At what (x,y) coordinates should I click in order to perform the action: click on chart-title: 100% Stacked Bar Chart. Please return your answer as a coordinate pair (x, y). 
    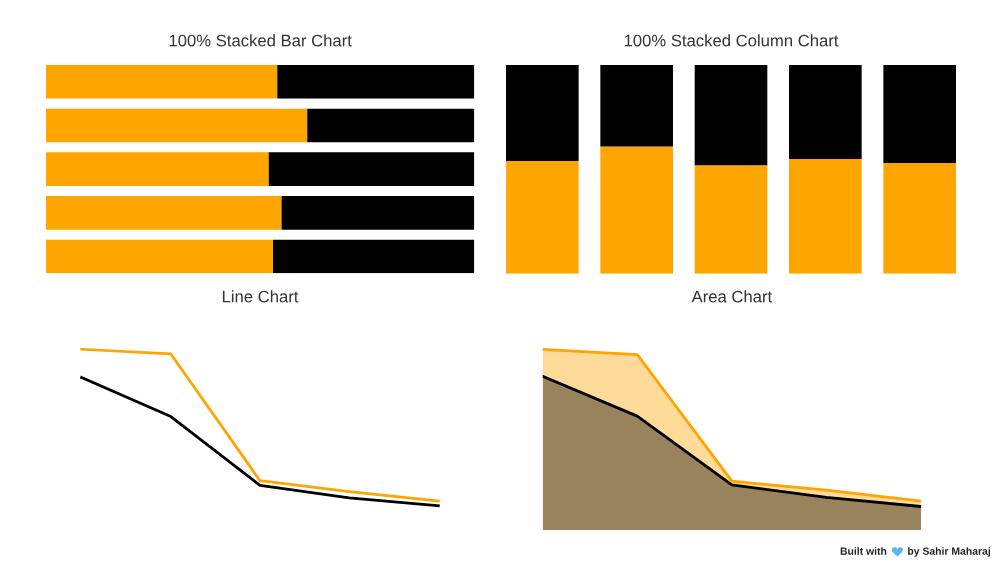
    Looking at the image, I should click on (260, 40).